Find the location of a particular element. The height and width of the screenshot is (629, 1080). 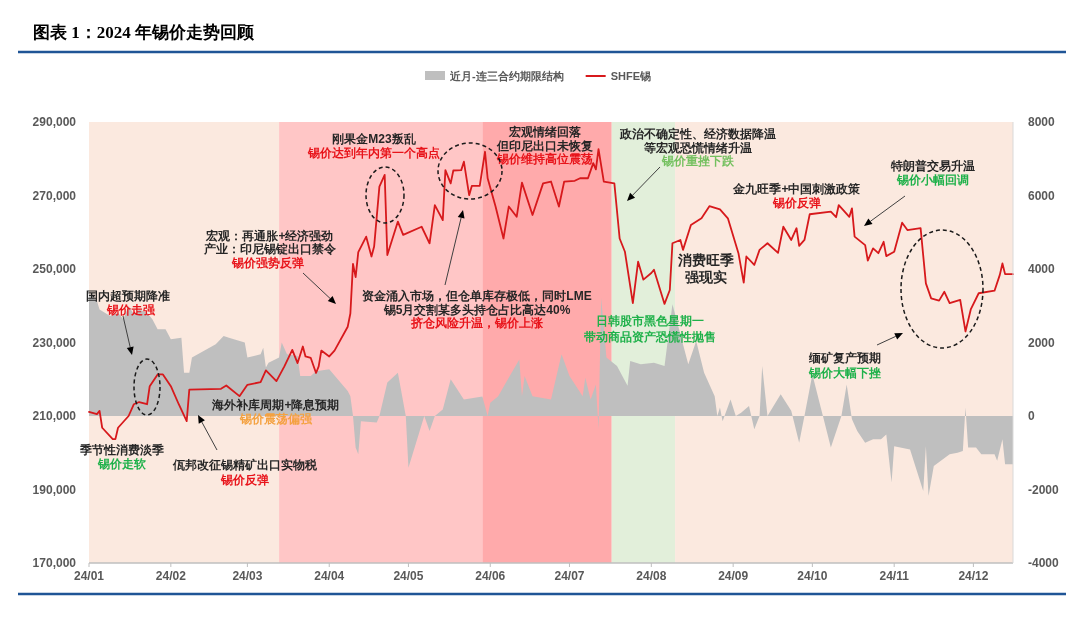

annotation: 金九旺季+中国刺激政策 is located at coordinates (797, 189).